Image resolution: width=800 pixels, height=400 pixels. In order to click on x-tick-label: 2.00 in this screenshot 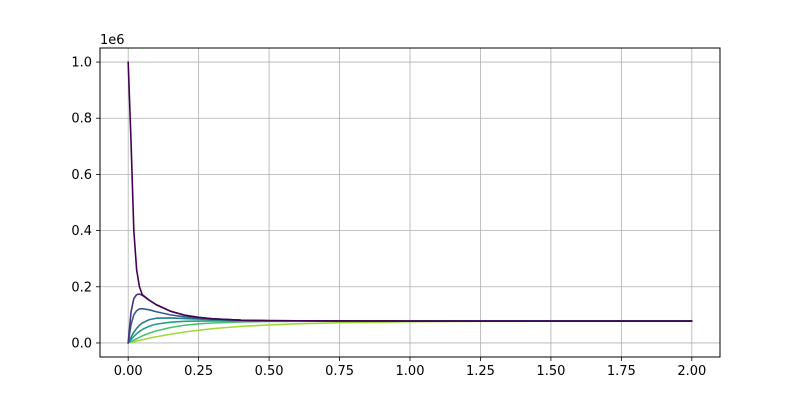, I will do `click(691, 371)`.